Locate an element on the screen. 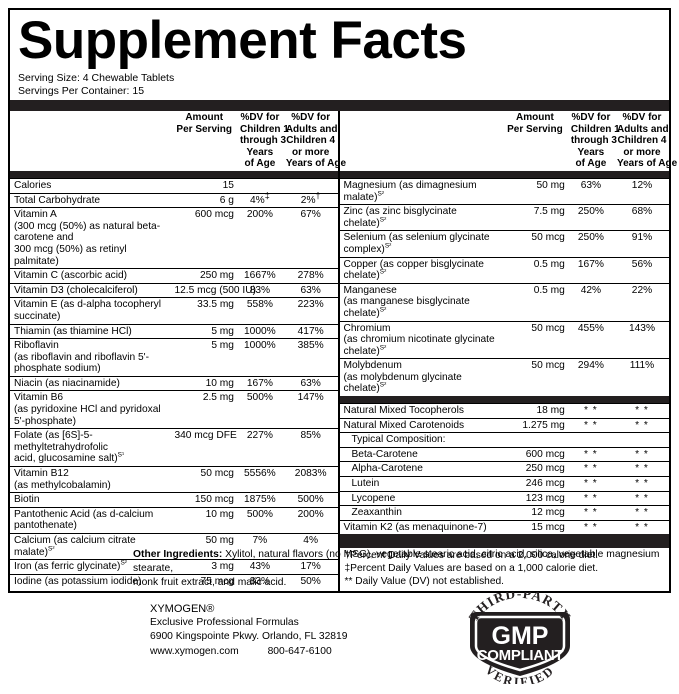 The width and height of the screenshot is (679, 694). nutrient-dv-children: 558% is located at coordinates (258, 310).